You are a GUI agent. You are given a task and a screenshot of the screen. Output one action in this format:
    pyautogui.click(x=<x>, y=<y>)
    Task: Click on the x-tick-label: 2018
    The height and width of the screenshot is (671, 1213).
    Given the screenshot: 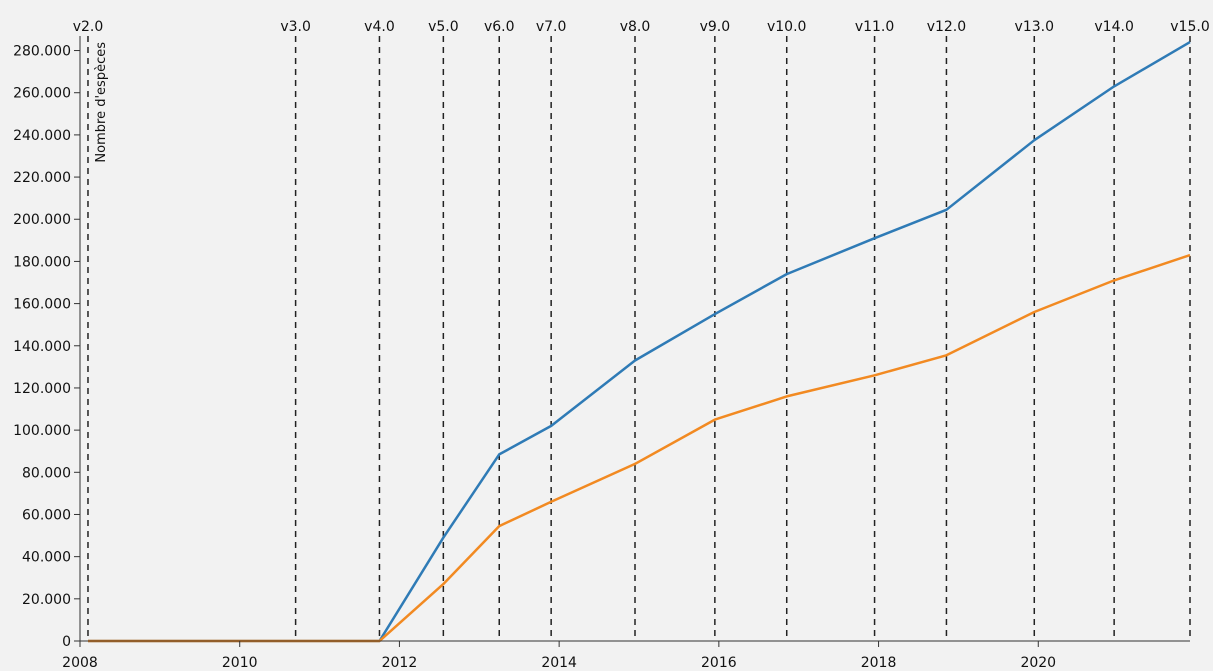 What is the action you would take?
    pyautogui.click(x=879, y=663)
    